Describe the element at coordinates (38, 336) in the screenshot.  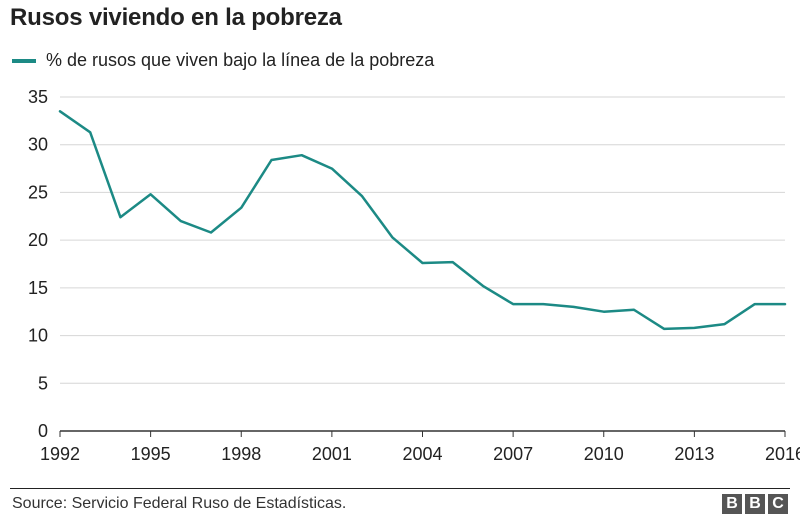
I see `y-tick-label: 10` at that location.